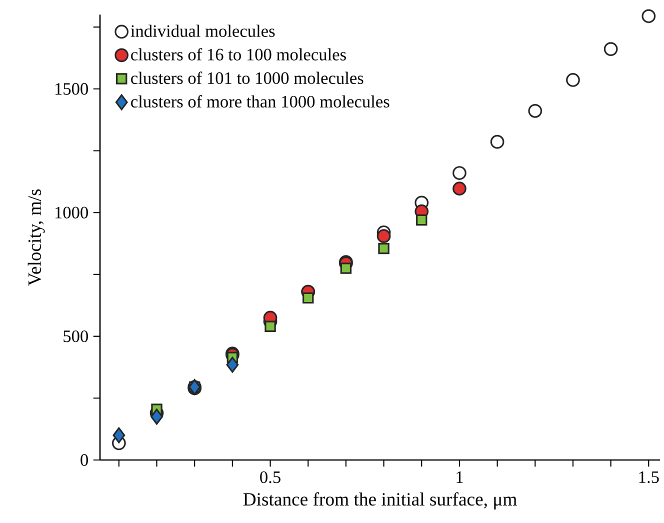  Describe the element at coordinates (71, 89) in the screenshot. I see `y-tick-label: 1500` at that location.